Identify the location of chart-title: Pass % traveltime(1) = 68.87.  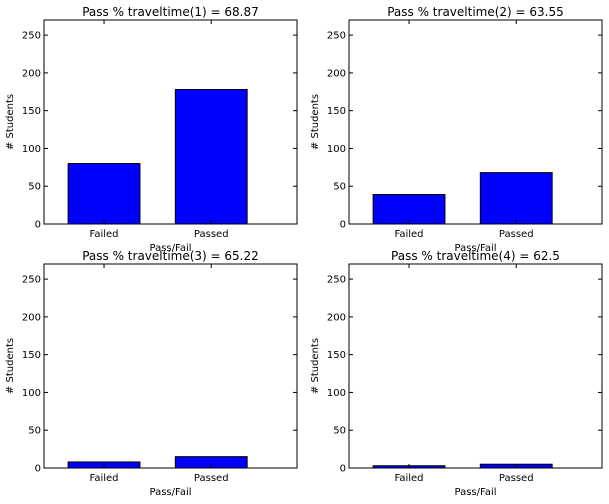
(170, 12).